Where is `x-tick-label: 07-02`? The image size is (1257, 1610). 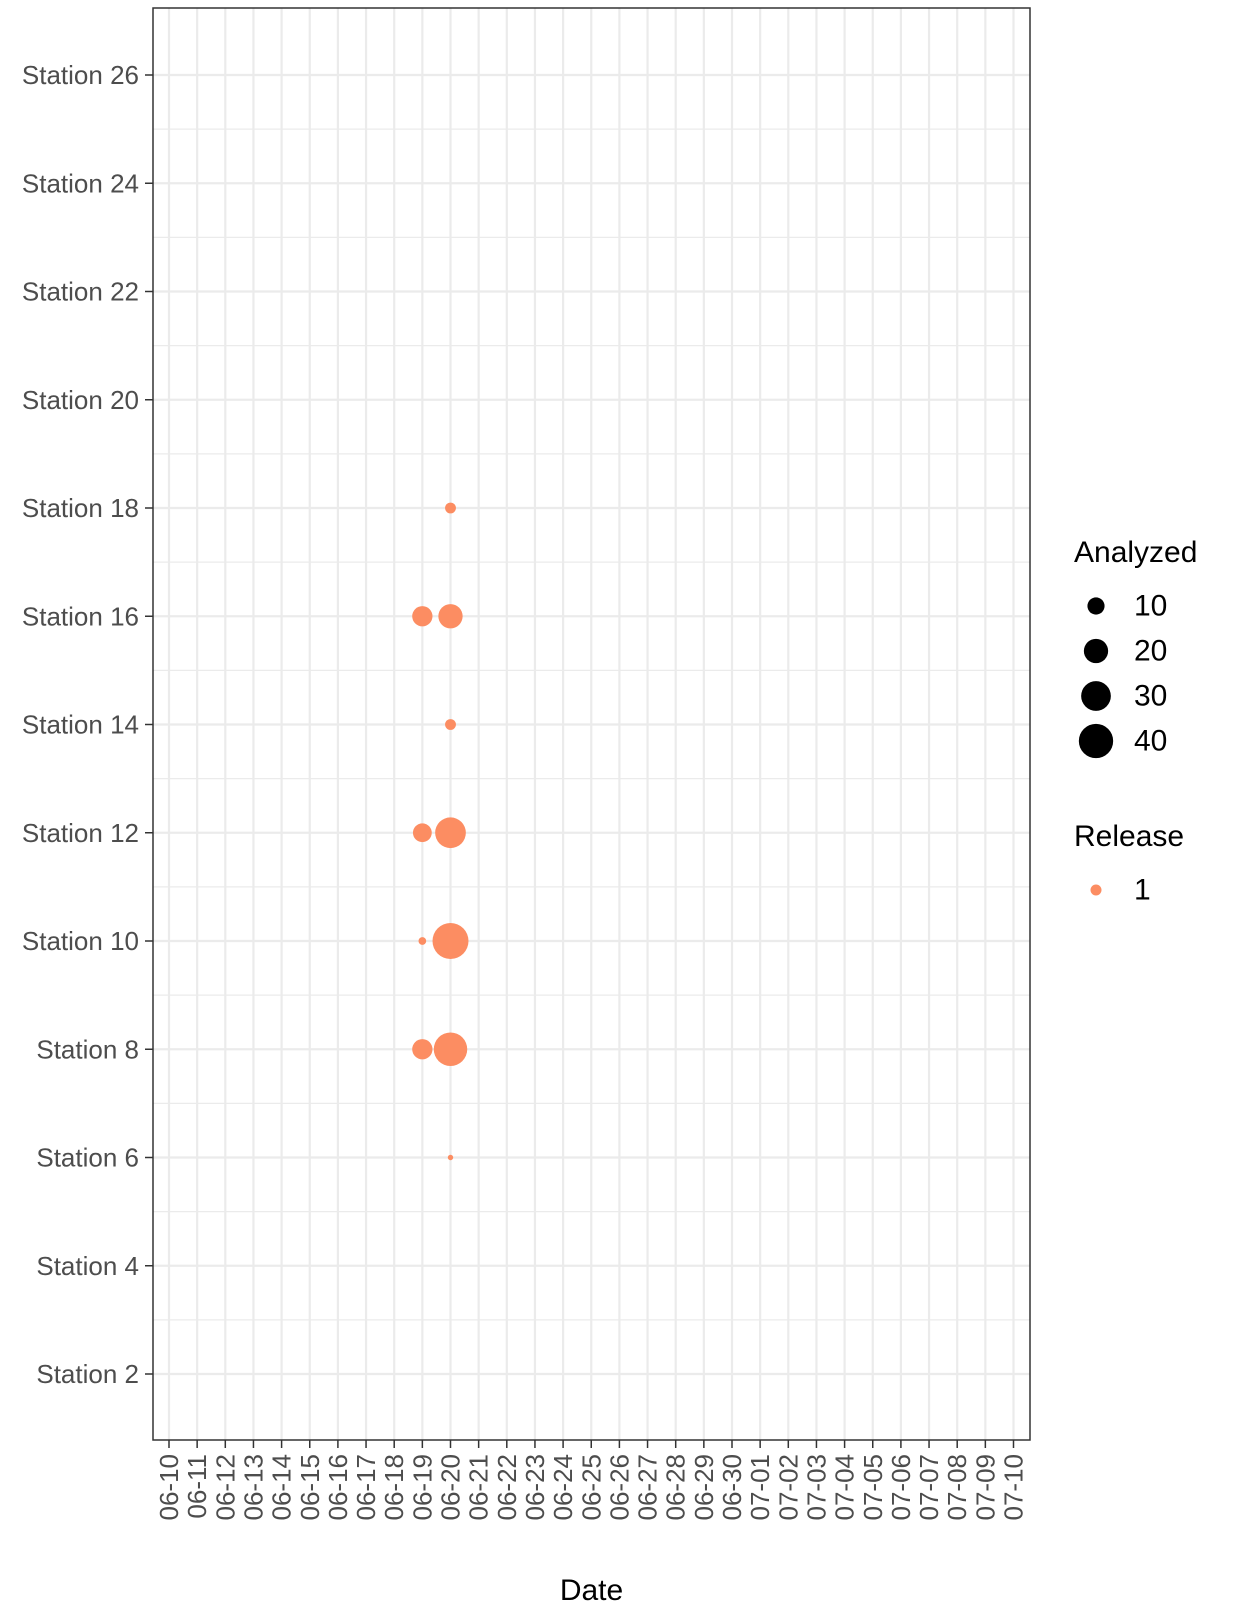 x-tick-label: 07-02 is located at coordinates (788, 1487).